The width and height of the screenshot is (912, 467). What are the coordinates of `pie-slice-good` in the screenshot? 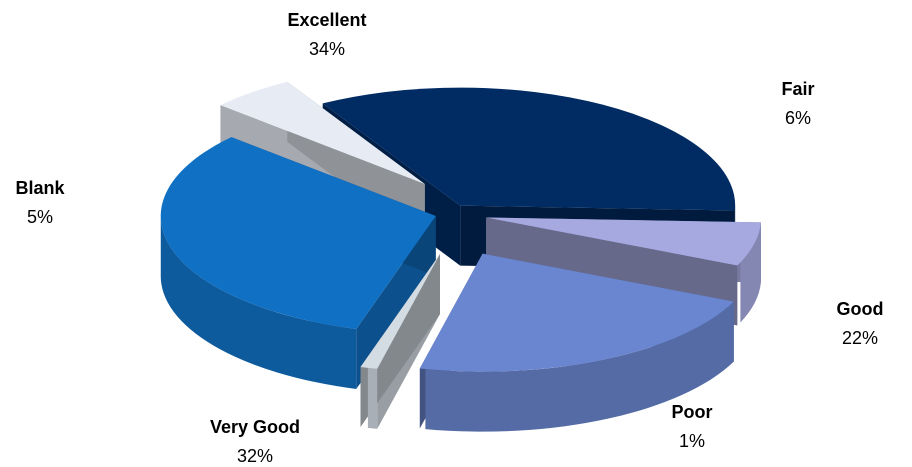 It's located at (576, 342).